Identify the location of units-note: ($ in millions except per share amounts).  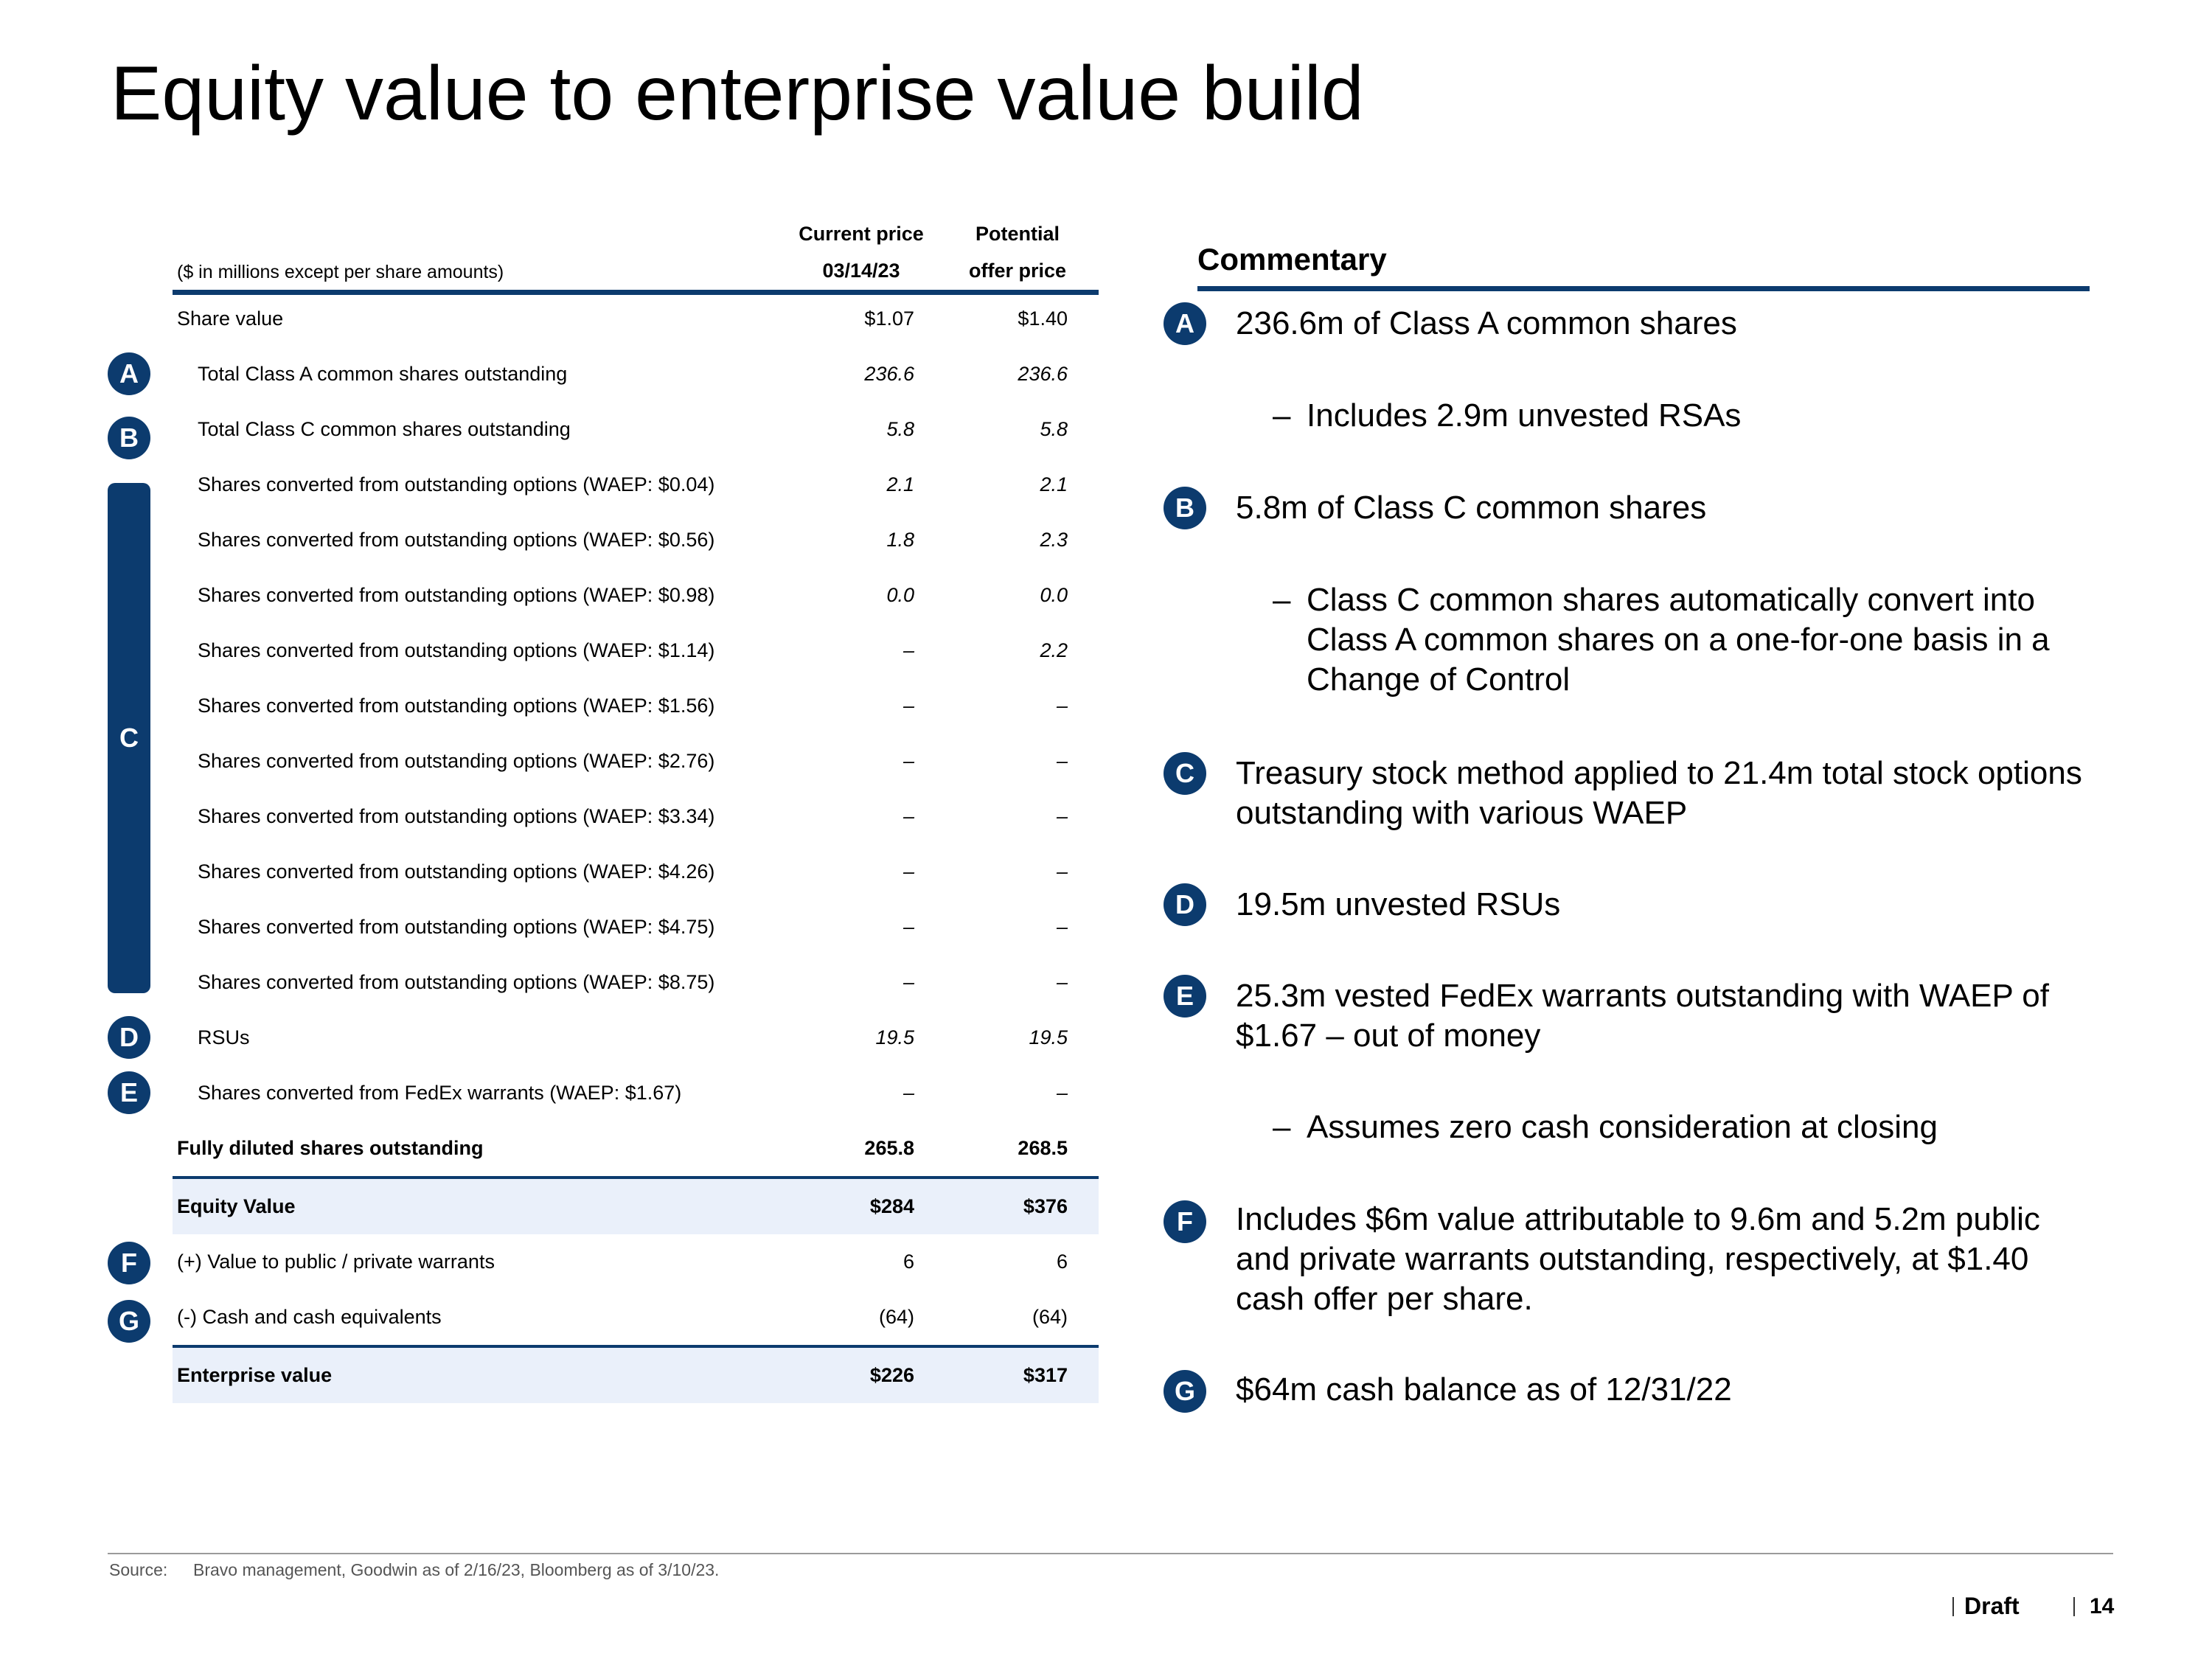
(340, 272).